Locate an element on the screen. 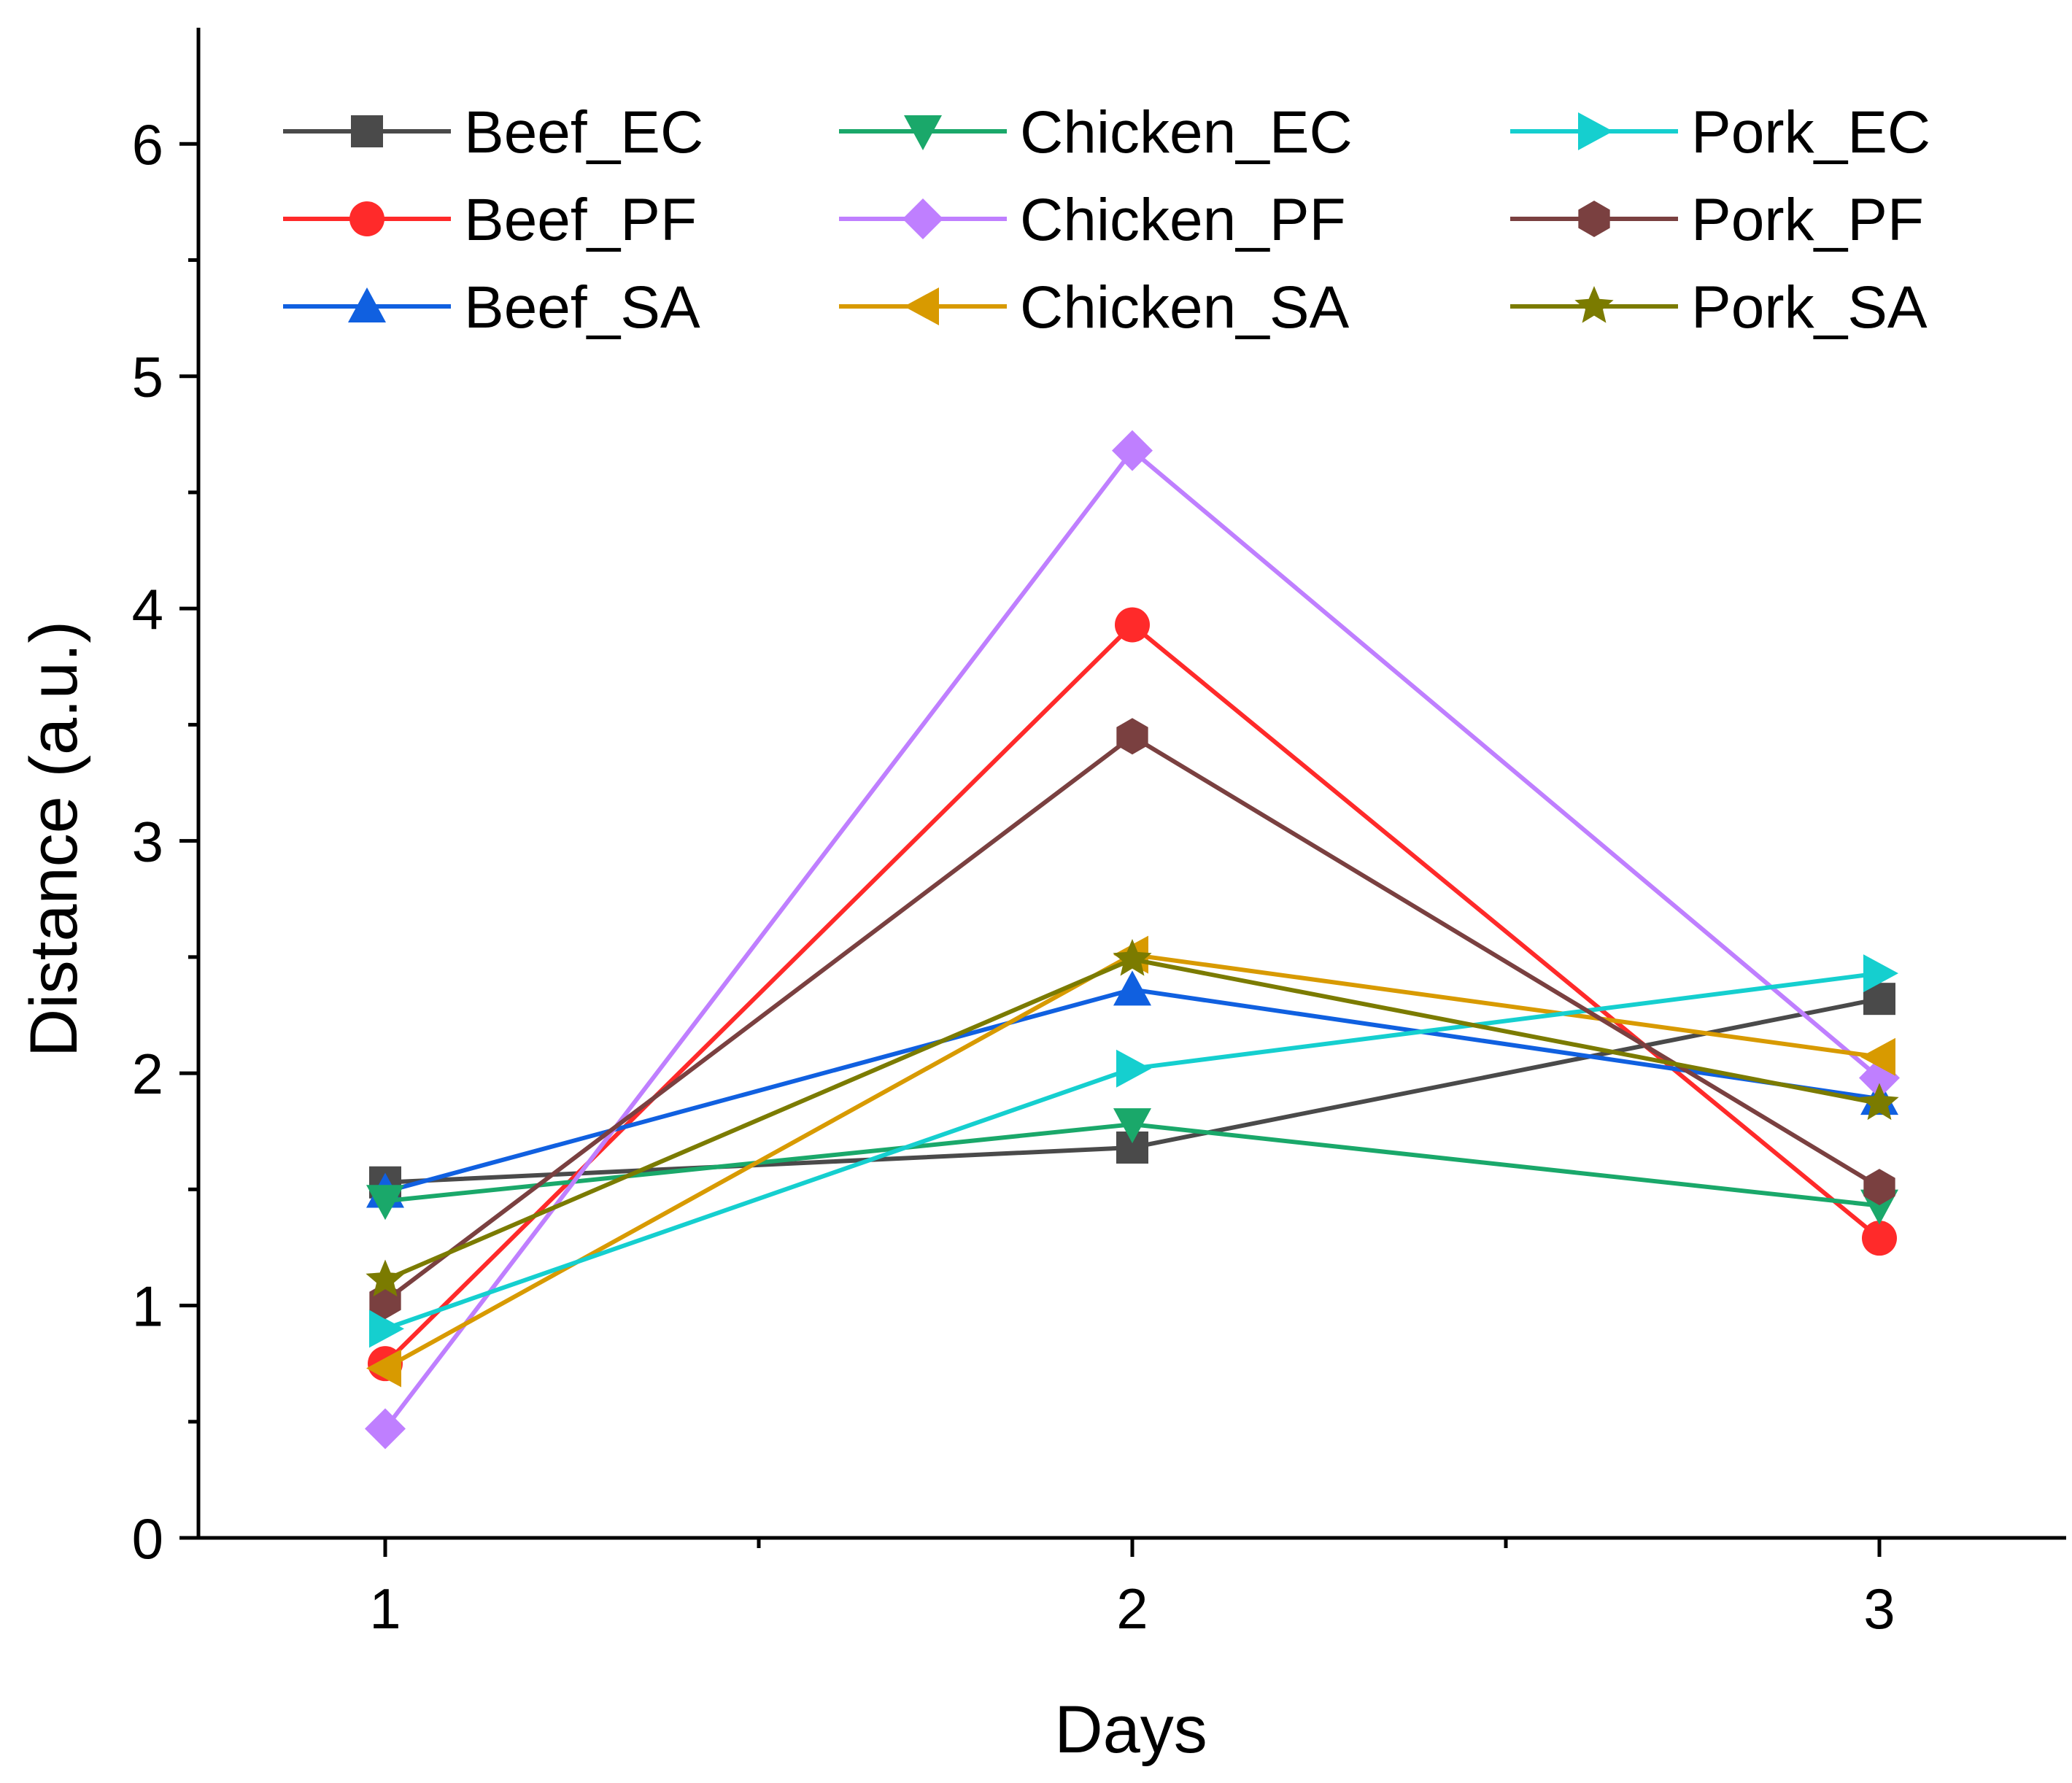 The image size is (2072, 1783). legend-label-chicken-ec: Chicken_EC is located at coordinates (1186, 133).